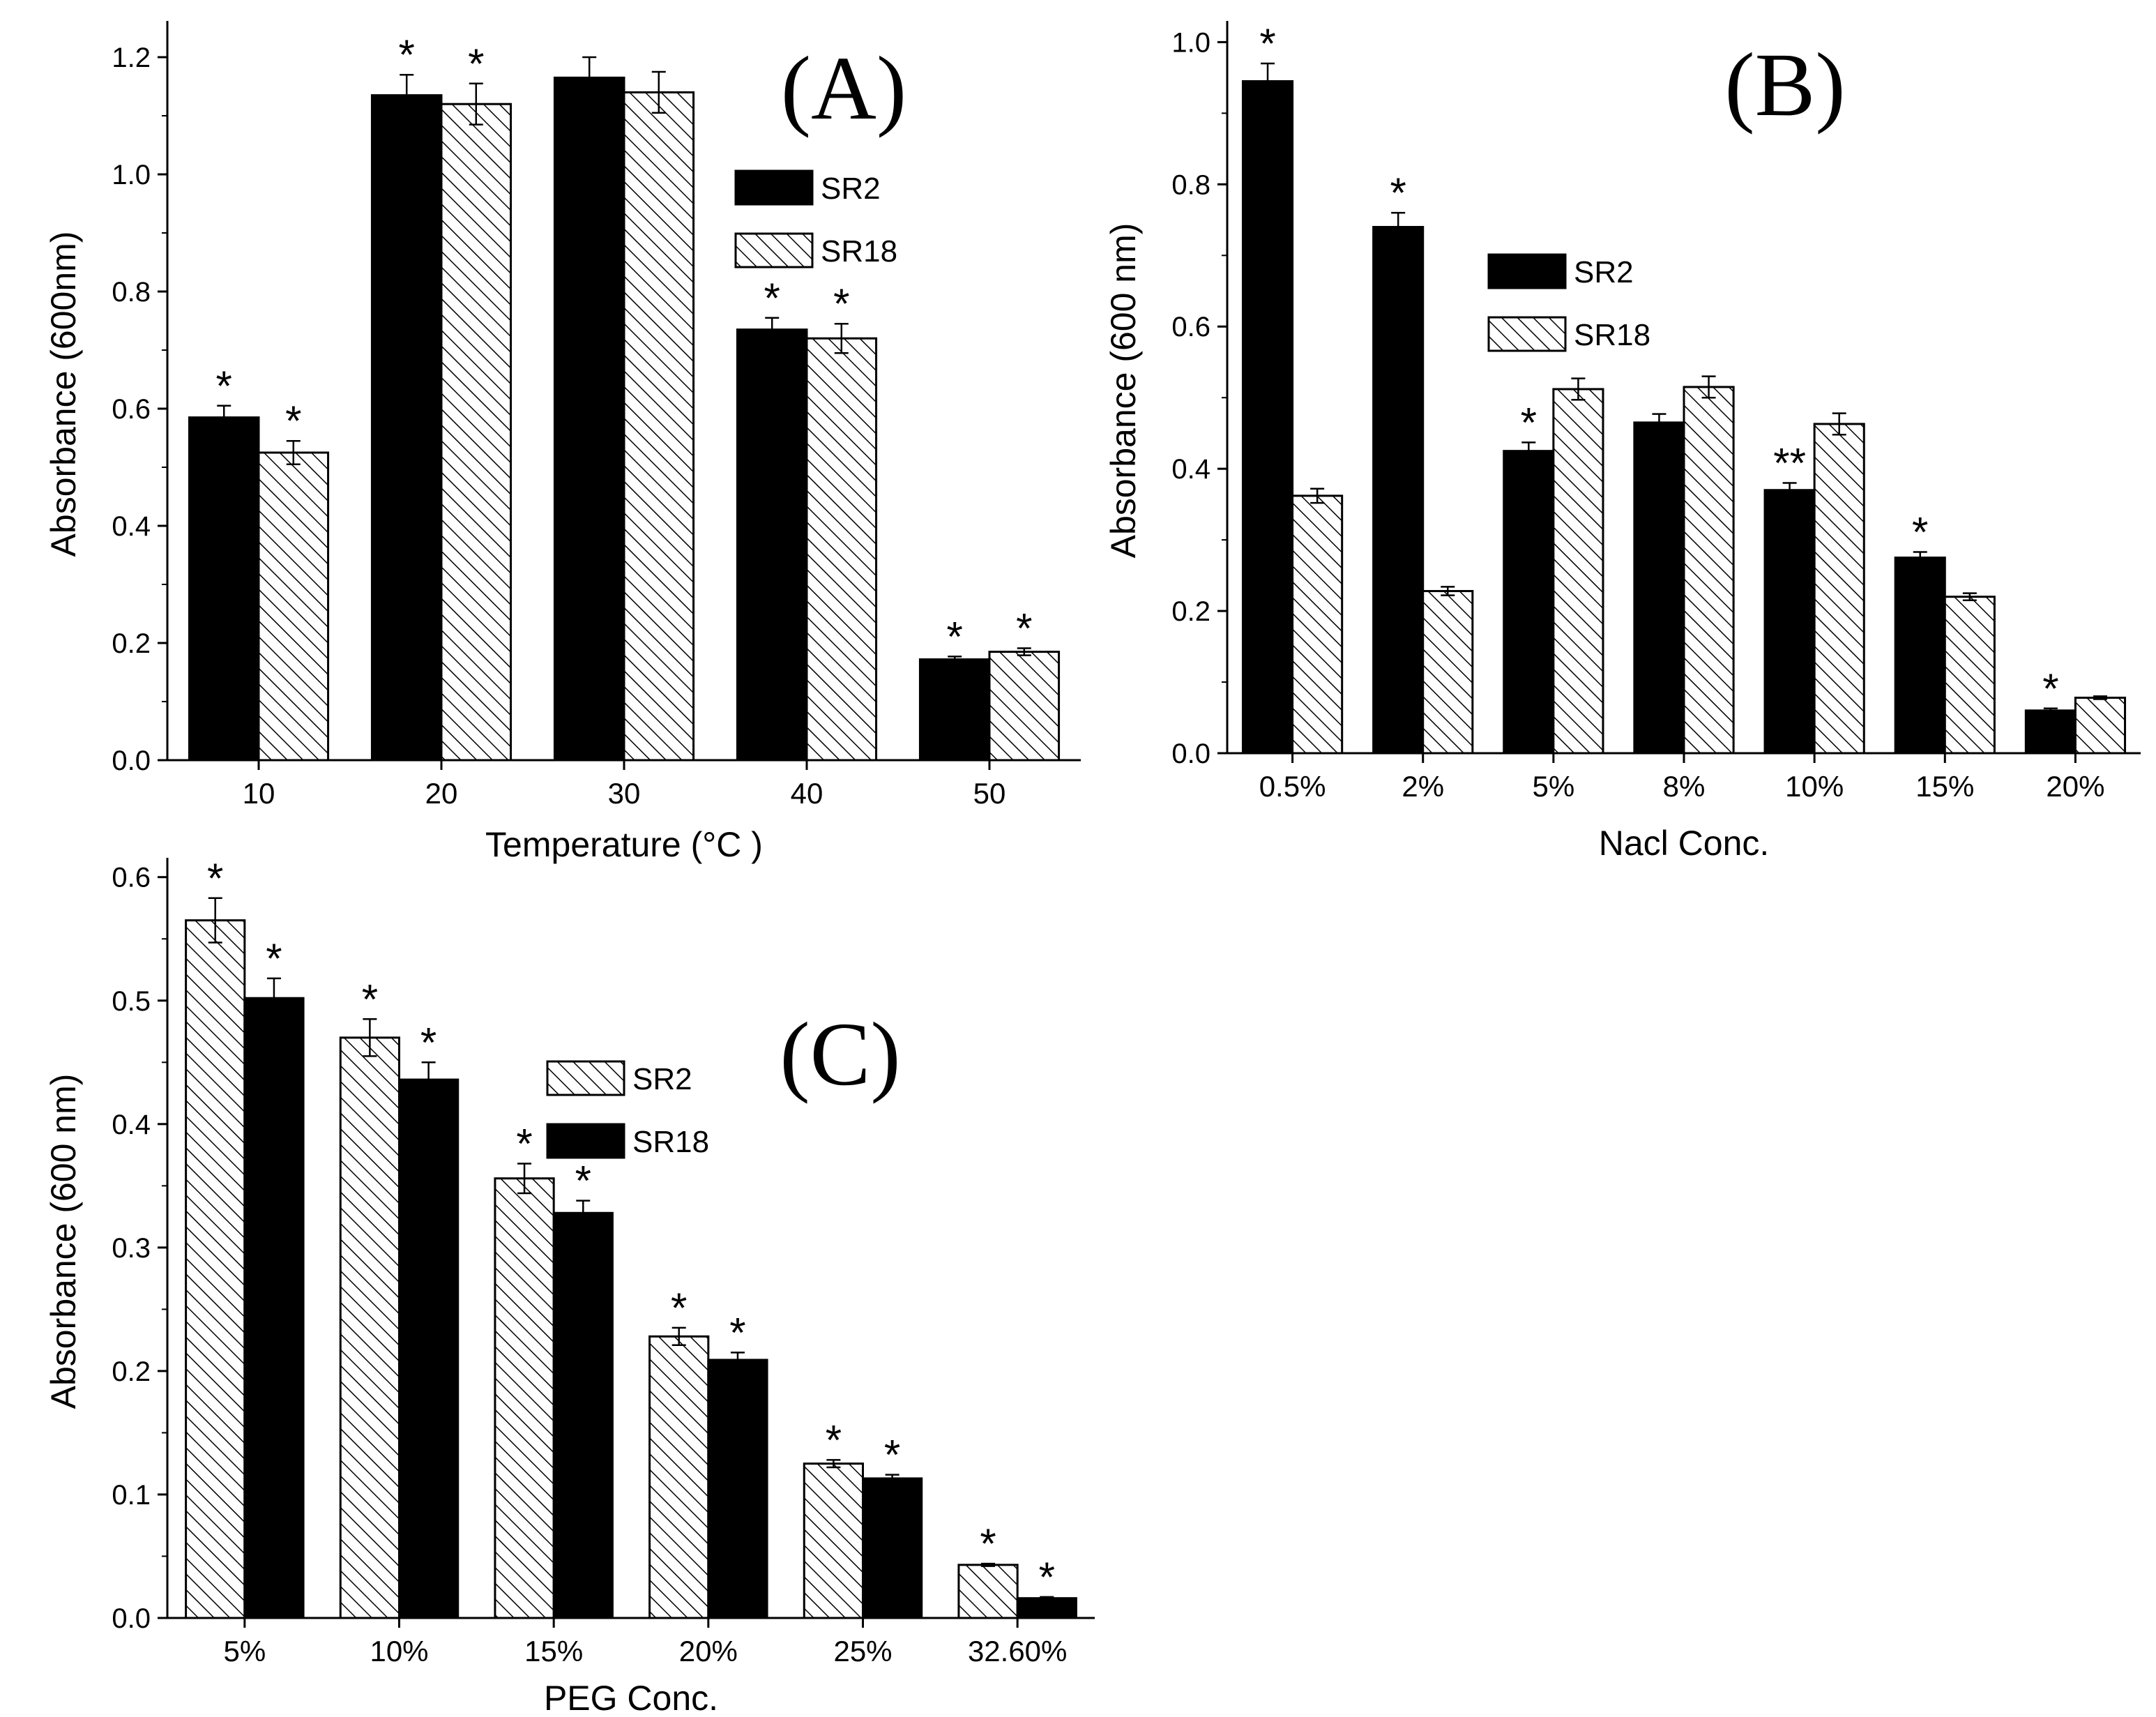 The height and width of the screenshot is (1717, 2156). What do you see at coordinates (840, 1054) in the screenshot?
I see `panel-label: (C)` at bounding box center [840, 1054].